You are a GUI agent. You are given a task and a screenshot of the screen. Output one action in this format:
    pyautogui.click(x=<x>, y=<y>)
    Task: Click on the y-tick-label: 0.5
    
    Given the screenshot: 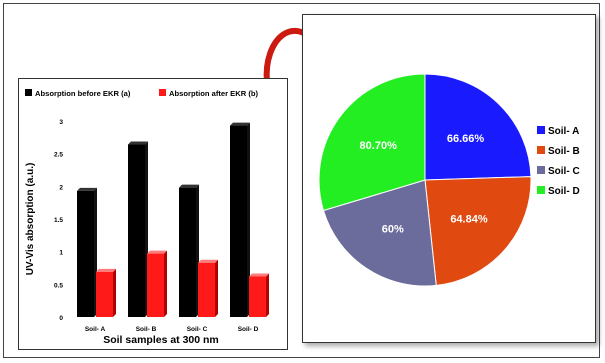 What is the action you would take?
    pyautogui.click(x=58, y=285)
    